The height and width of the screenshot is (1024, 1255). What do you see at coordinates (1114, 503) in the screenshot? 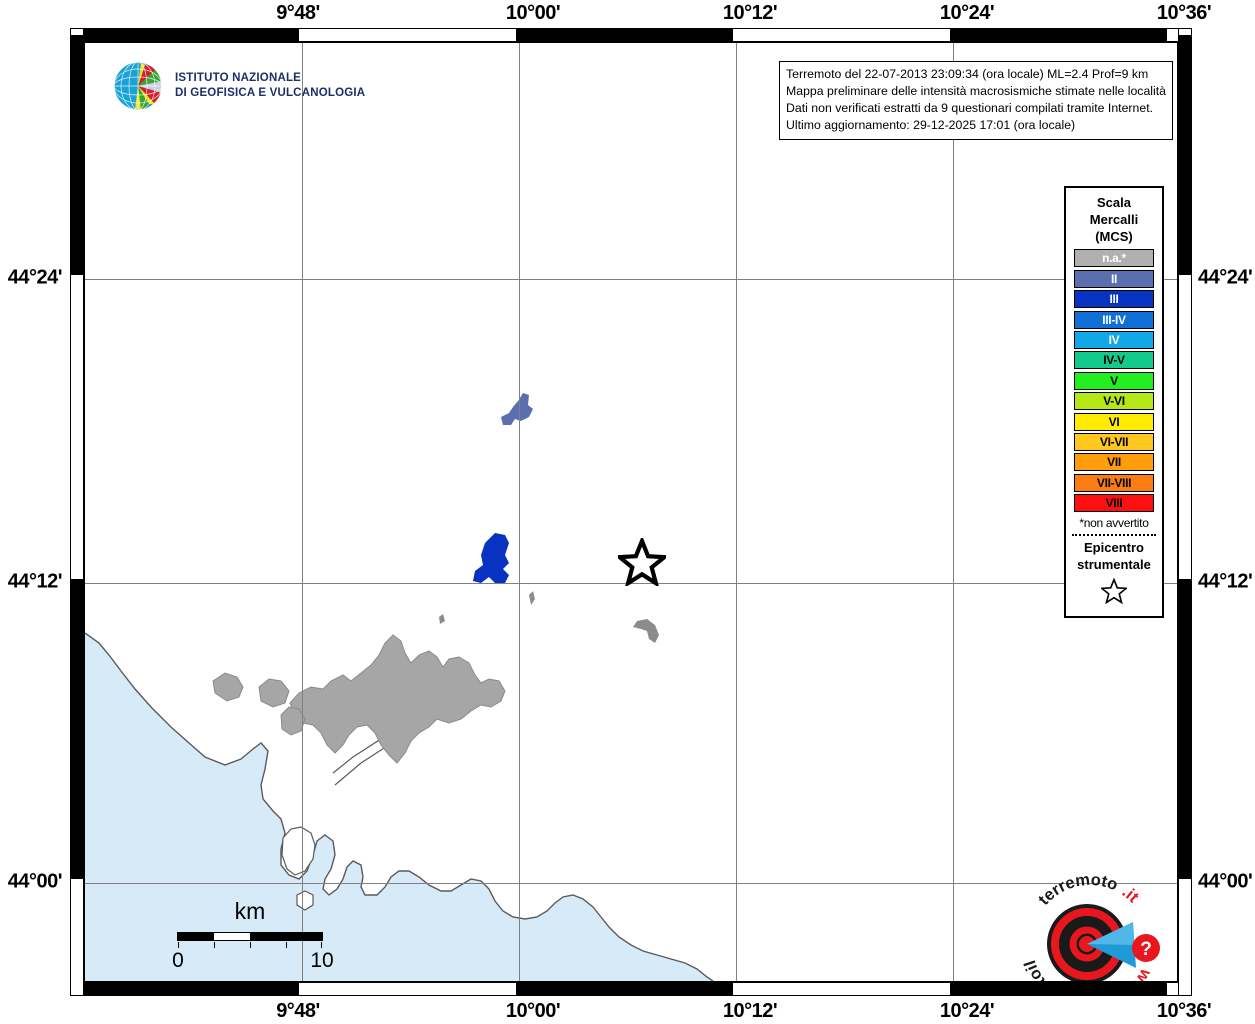
I see `legend-swatch-viii: VIII` at bounding box center [1114, 503].